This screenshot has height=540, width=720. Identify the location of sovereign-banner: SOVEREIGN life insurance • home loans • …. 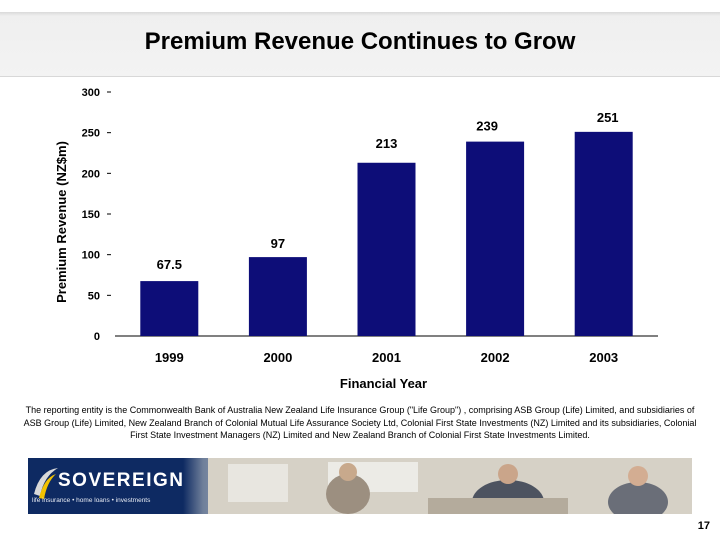
(360, 486).